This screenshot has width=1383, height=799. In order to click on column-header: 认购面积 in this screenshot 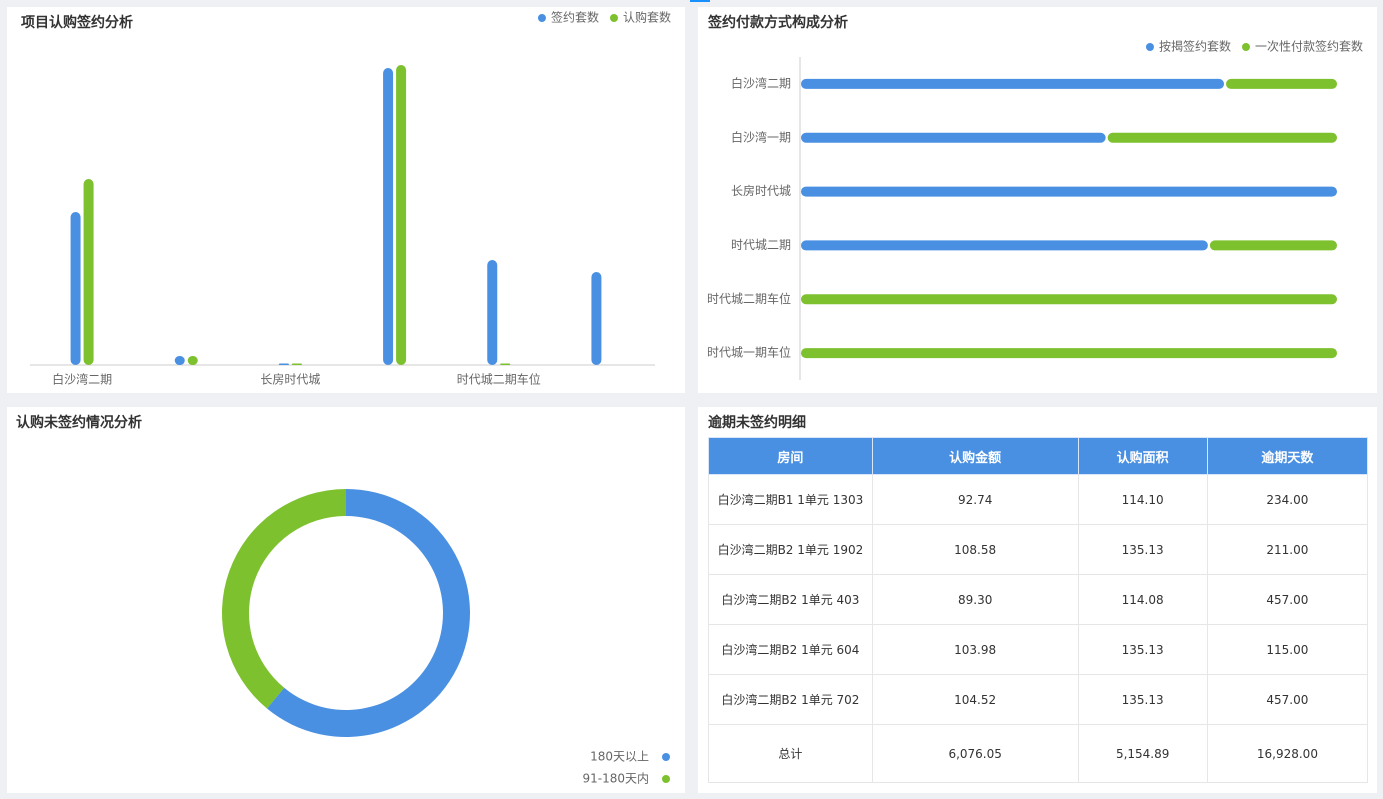, I will do `click(1142, 456)`.